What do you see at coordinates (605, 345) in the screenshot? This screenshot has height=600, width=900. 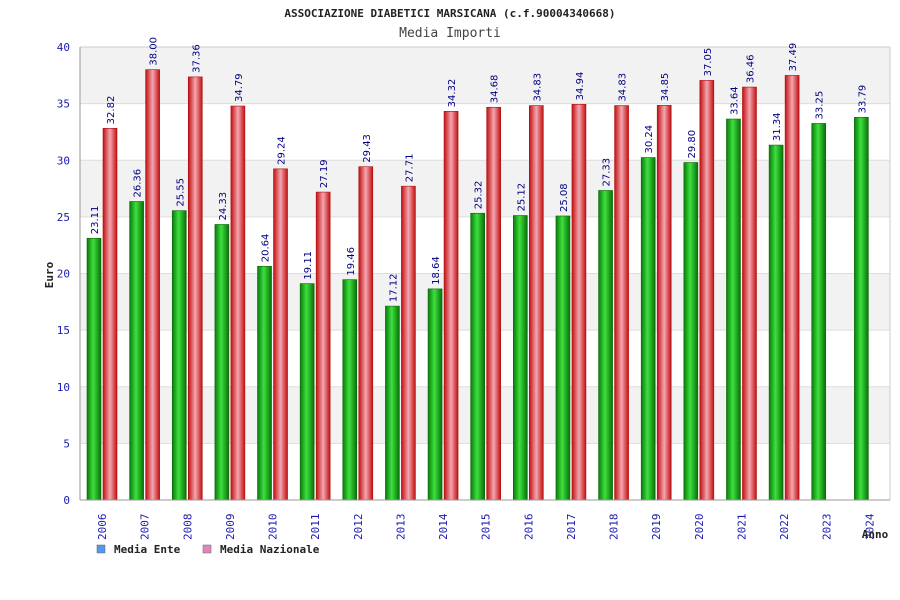 I see `bar-media-ente-2018` at bounding box center [605, 345].